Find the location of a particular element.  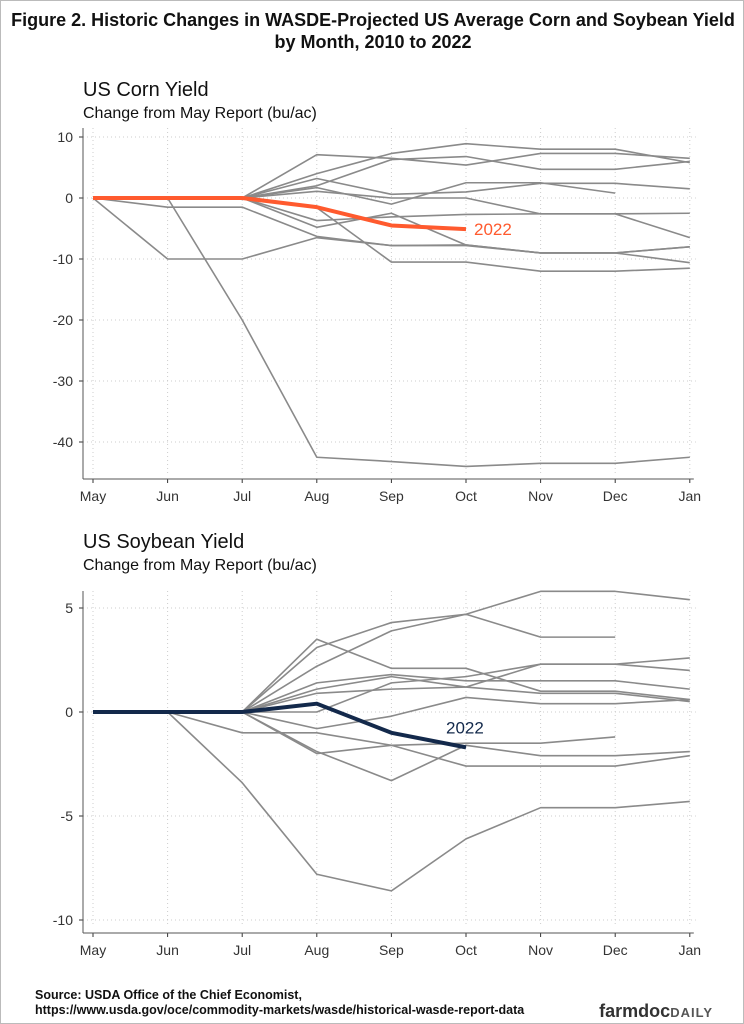

corn-chart-subtitle: Change from May Report (bu/ac) is located at coordinates (200, 113).